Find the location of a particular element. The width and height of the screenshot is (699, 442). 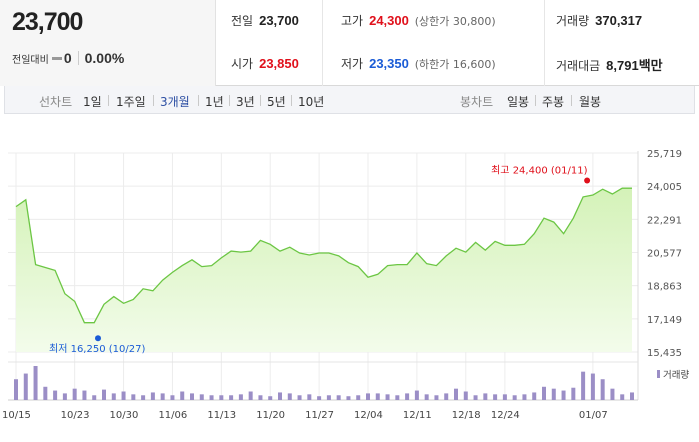

low-label: 저가 is located at coordinates (352, 64).